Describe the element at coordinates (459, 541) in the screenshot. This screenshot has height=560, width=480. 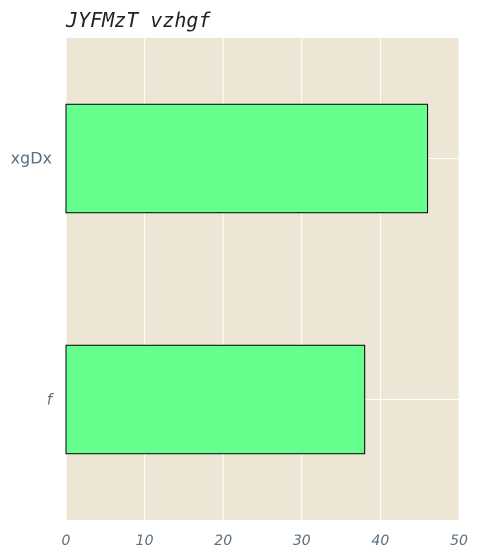
I see `x-tick-label: 50` at that location.